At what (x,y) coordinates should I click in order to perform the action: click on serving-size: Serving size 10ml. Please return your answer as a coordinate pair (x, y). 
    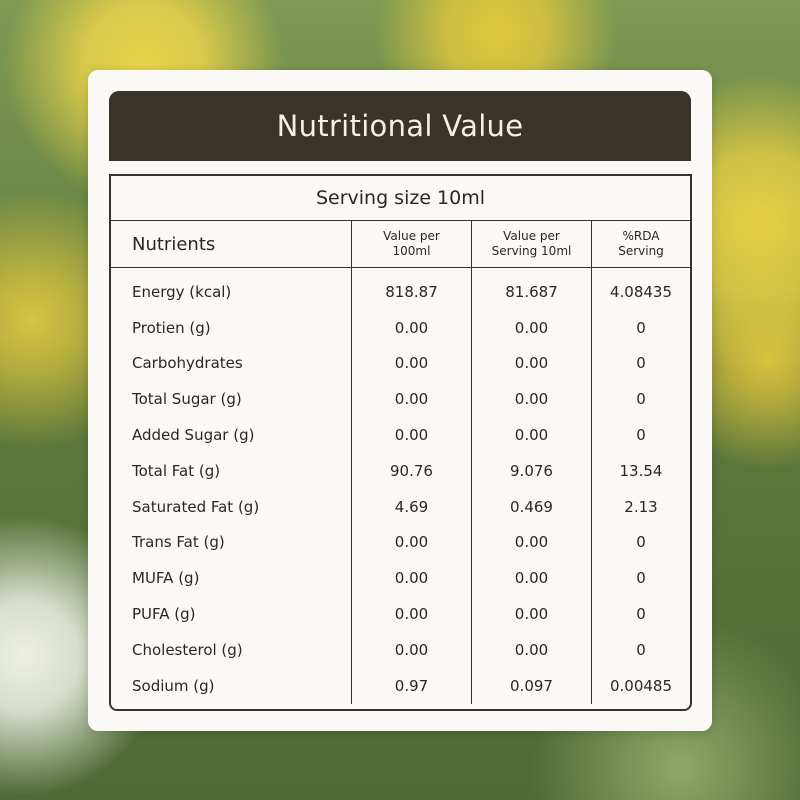
    Looking at the image, I should click on (400, 198).